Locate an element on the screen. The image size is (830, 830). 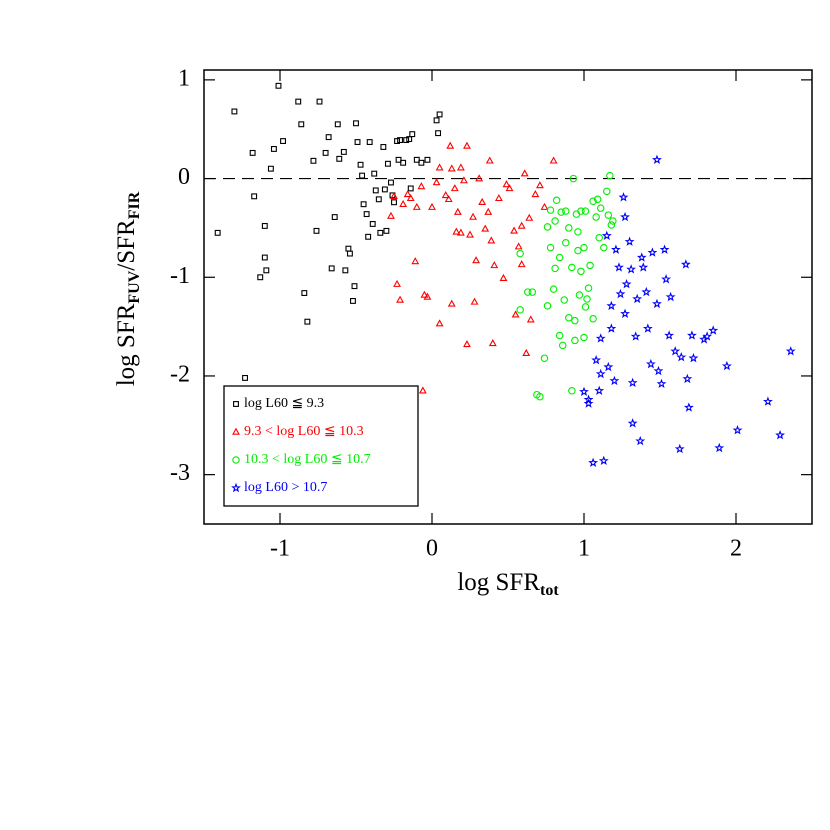
x-tick-label: -1 is located at coordinates (280, 549).